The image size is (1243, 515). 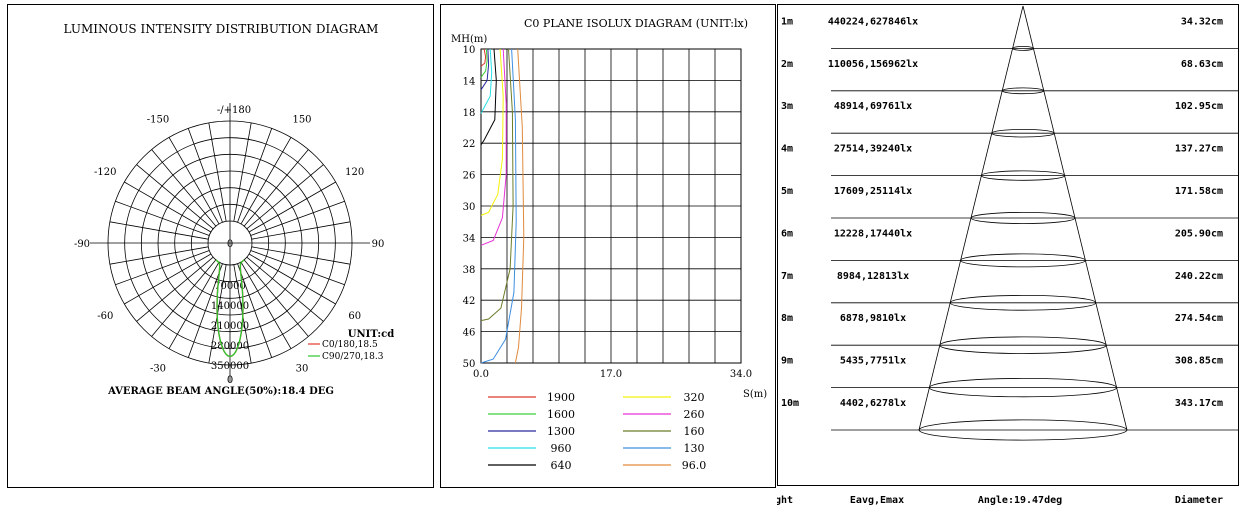 I want to click on angle-label: -30, so click(x=158, y=369).